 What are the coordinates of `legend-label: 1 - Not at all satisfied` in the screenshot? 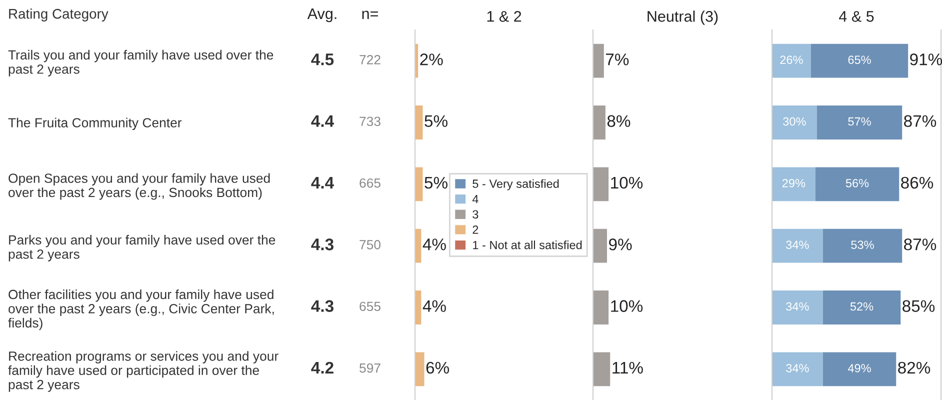 It's located at (527, 245).